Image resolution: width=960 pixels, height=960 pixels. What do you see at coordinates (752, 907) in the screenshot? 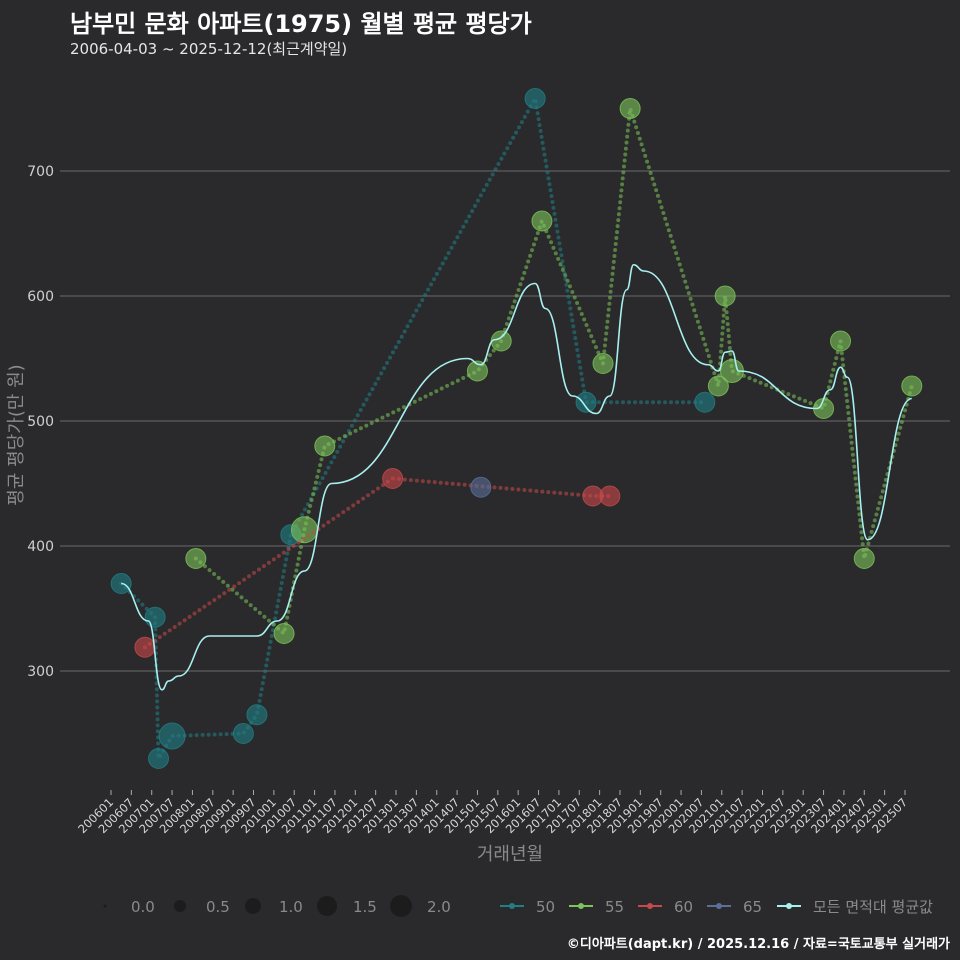
I see `legend-label: 65` at bounding box center [752, 907].